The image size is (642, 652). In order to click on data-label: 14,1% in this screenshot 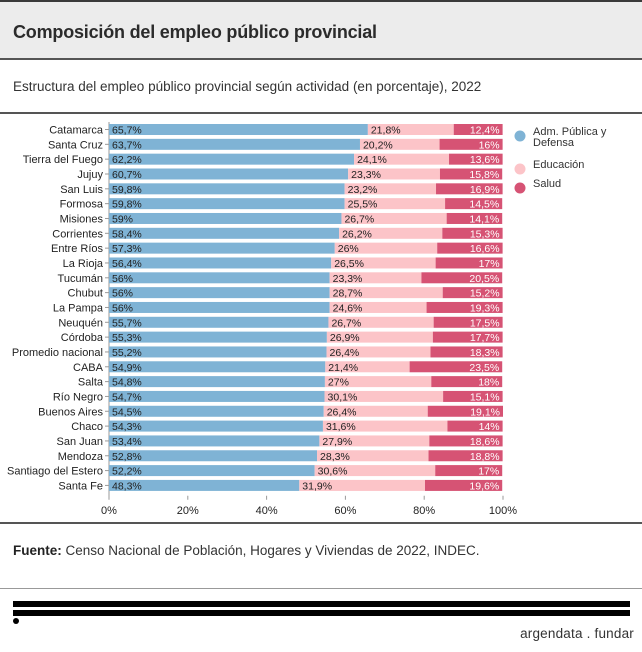, I will do `click(484, 219)`.